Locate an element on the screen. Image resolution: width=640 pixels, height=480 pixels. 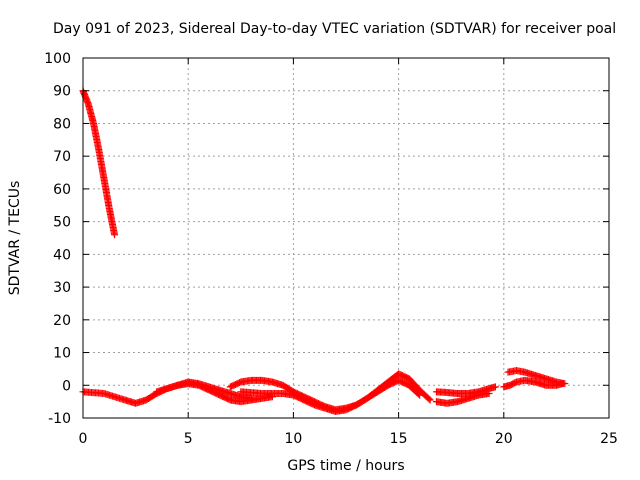
y-tick-label: 100 is located at coordinates (57, 59).